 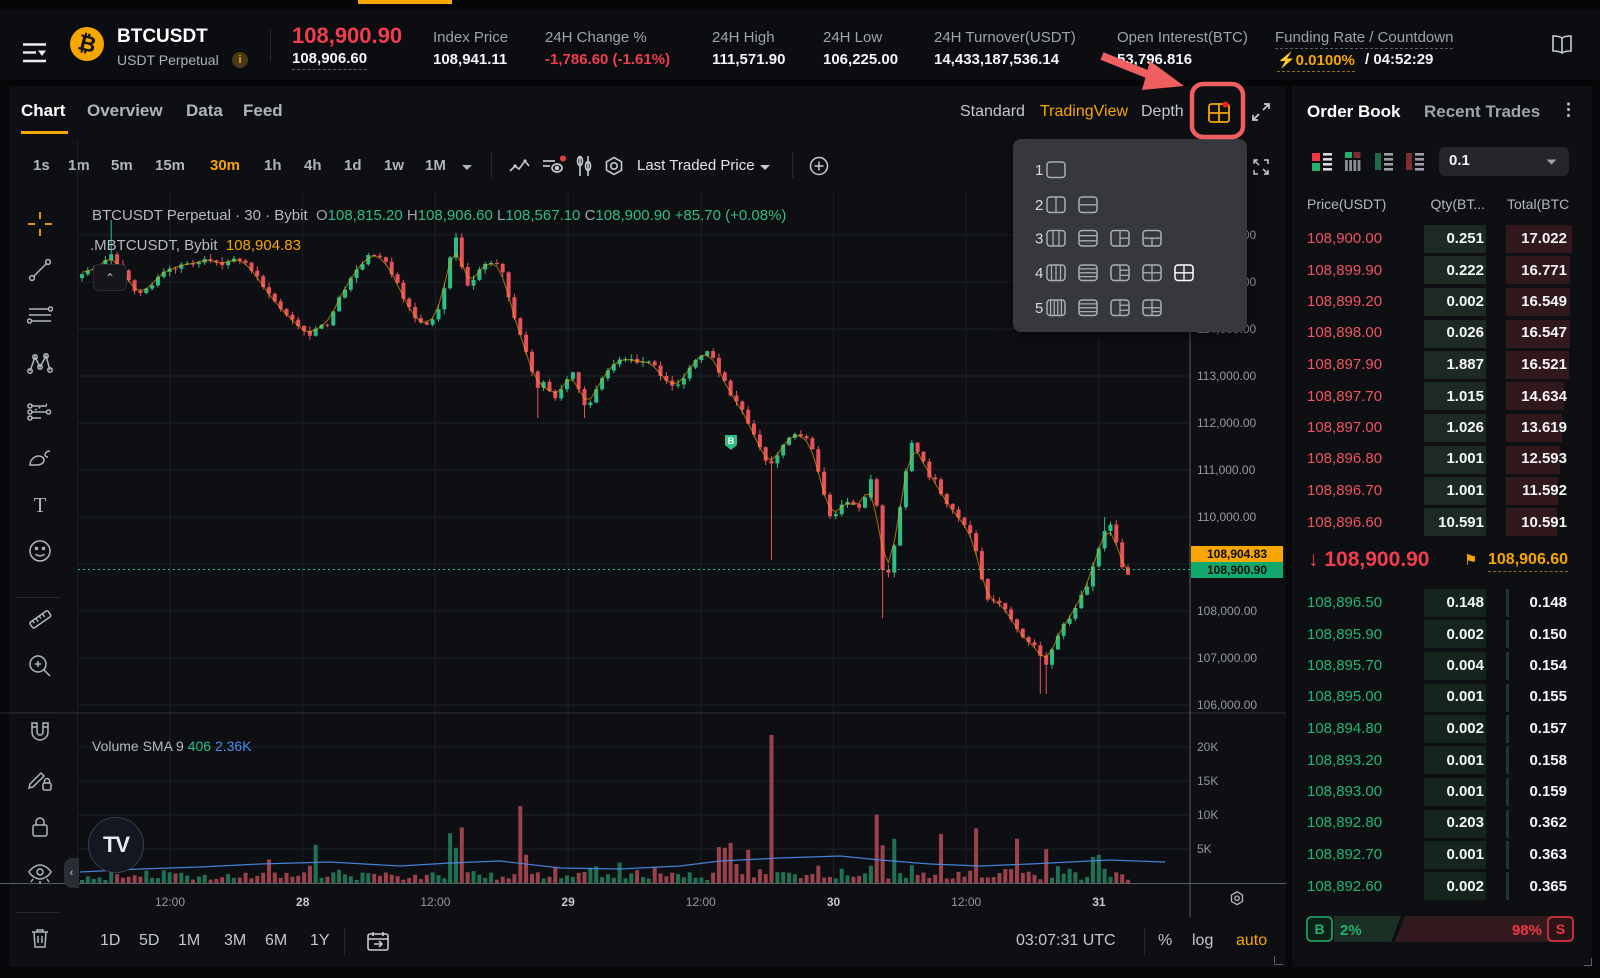 I want to click on svg-text: 29, so click(x=568, y=902).